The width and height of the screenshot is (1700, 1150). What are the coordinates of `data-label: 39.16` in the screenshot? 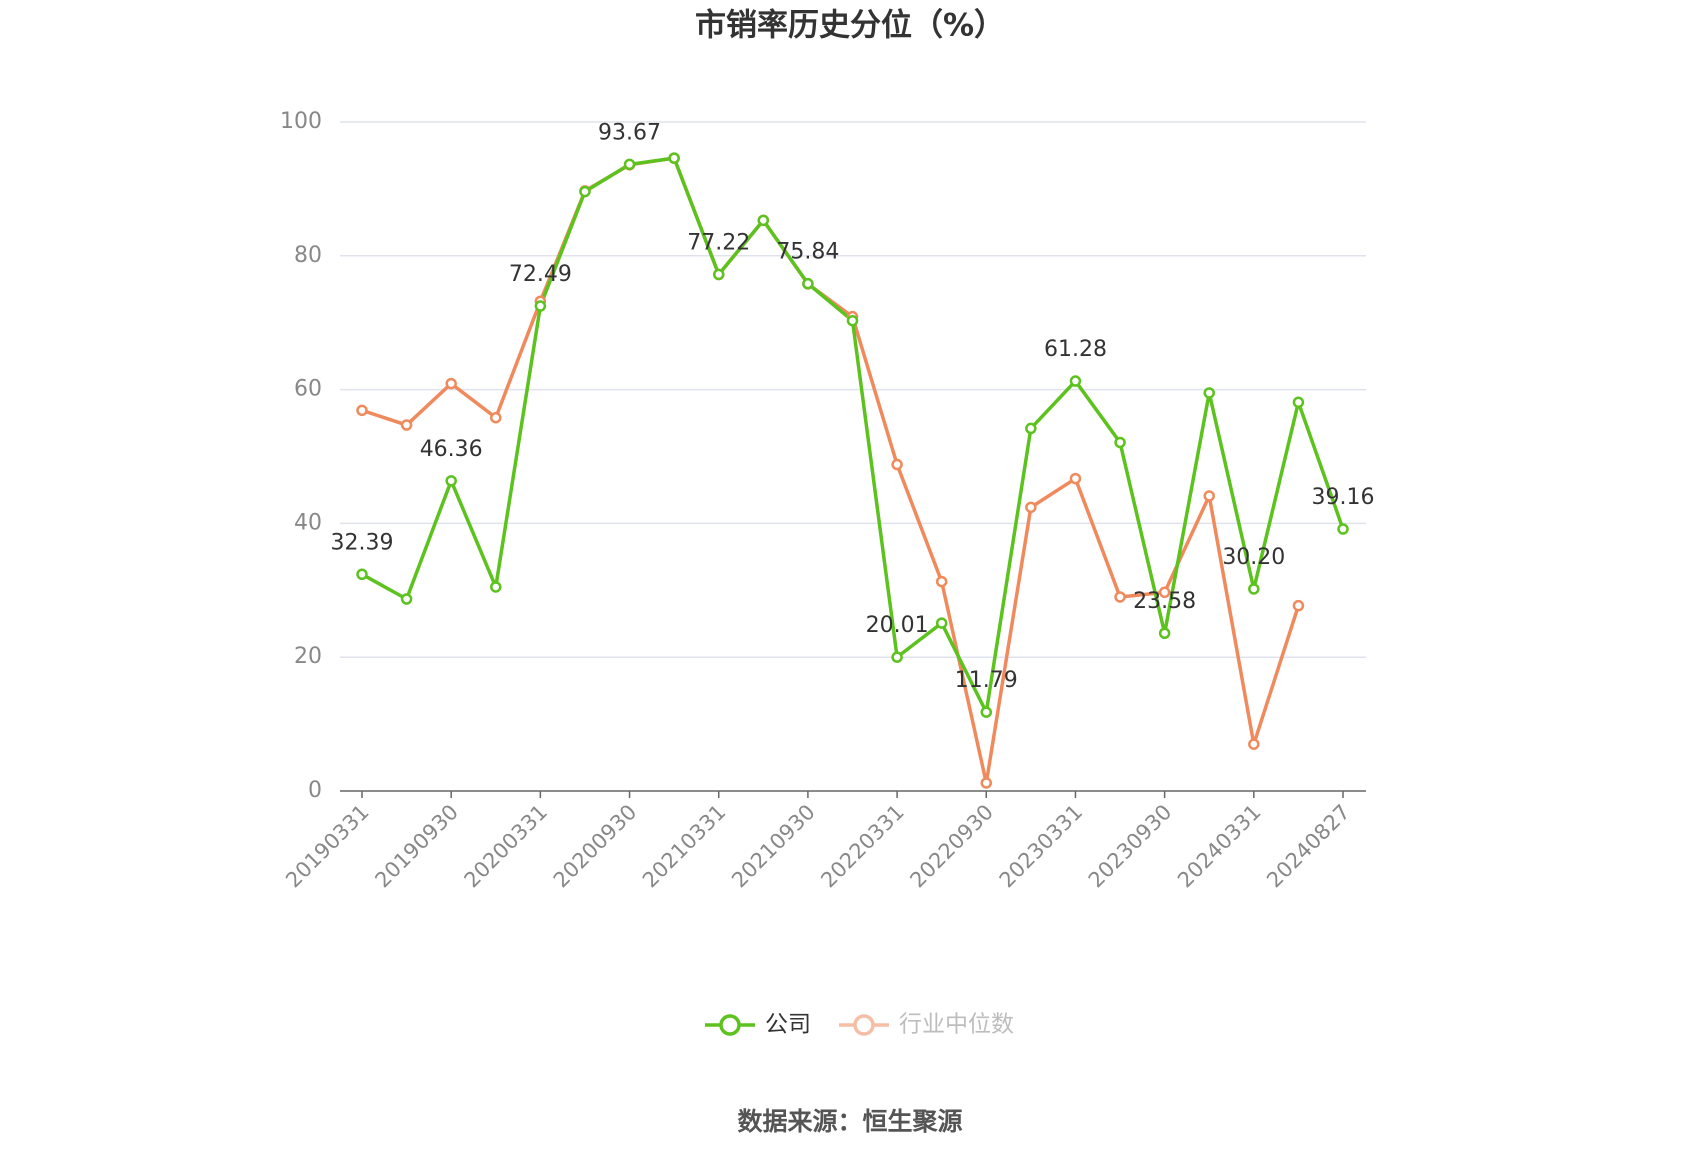 It's located at (1343, 497).